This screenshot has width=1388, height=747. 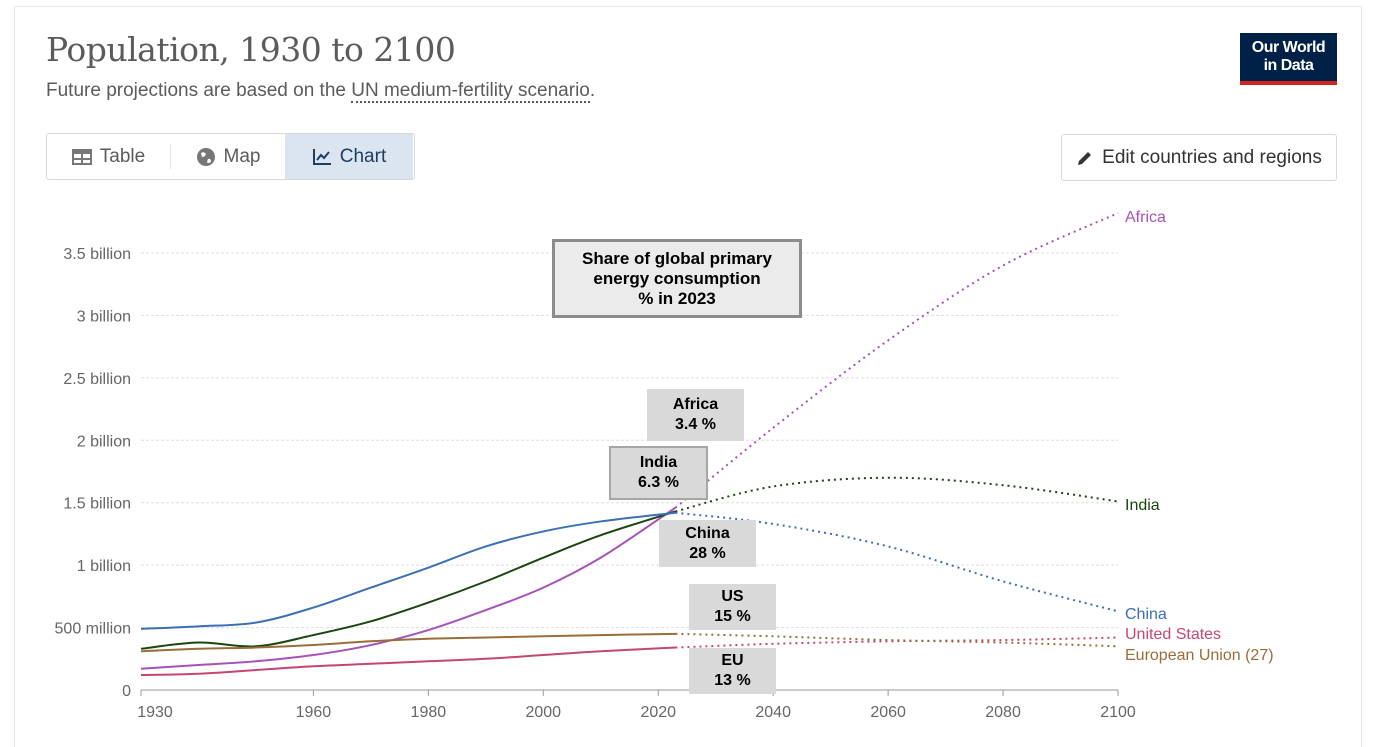 I want to click on annotation-value: 3.4 %, so click(x=695, y=424).